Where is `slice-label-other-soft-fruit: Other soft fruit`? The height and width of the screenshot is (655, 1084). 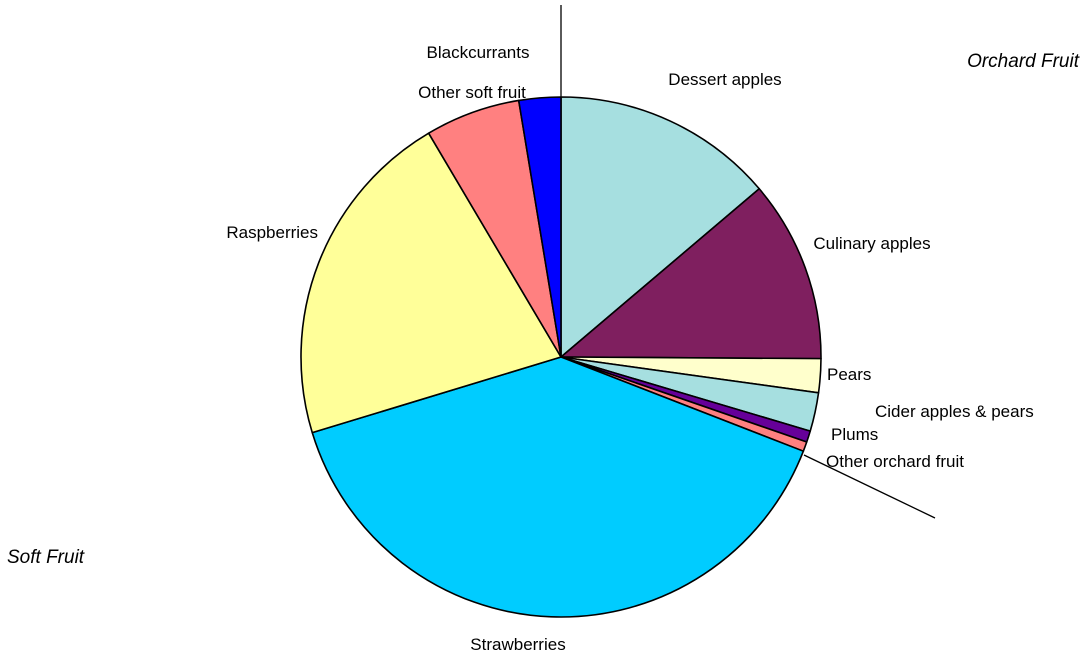
slice-label-other-soft-fruit: Other soft fruit is located at coordinates (472, 92).